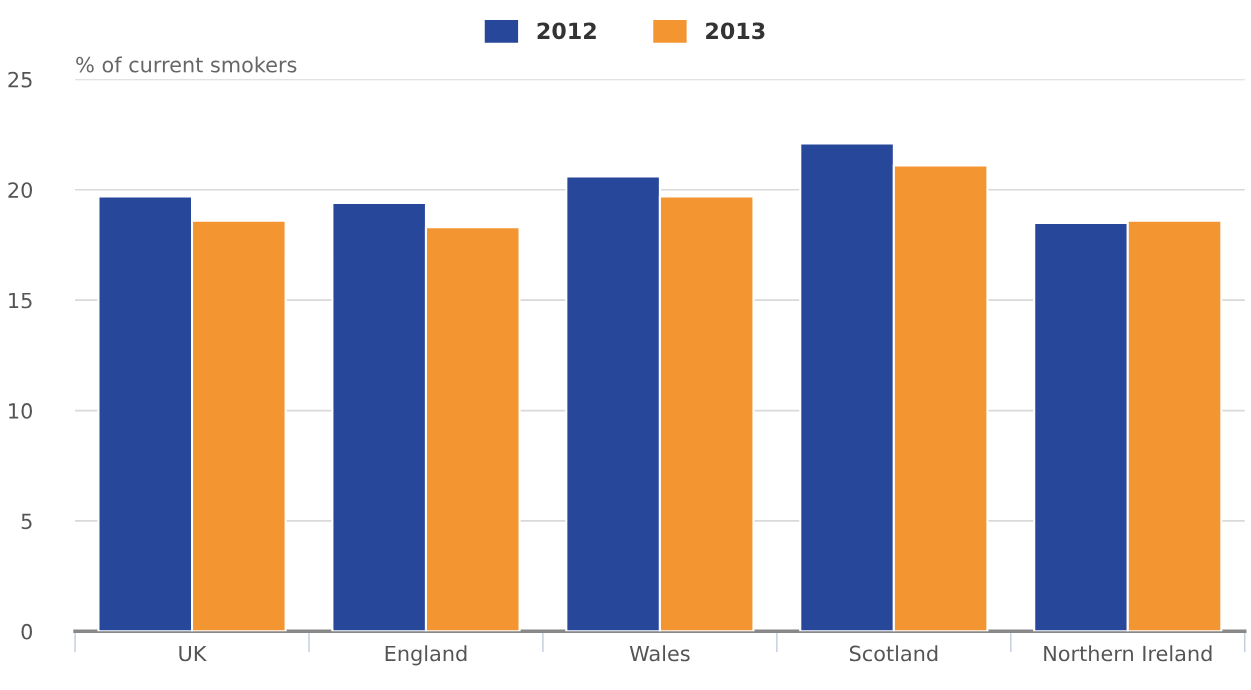  What do you see at coordinates (20, 300) in the screenshot?
I see `y-tick-label: 15` at bounding box center [20, 300].